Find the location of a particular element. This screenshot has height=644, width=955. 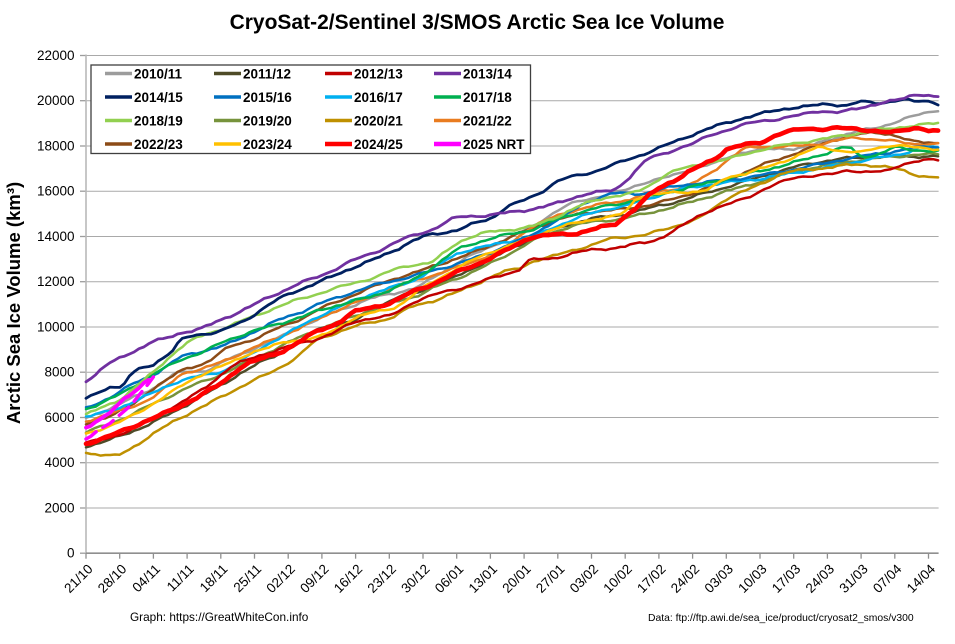

svg-text: 2015/16 is located at coordinates (267, 97).